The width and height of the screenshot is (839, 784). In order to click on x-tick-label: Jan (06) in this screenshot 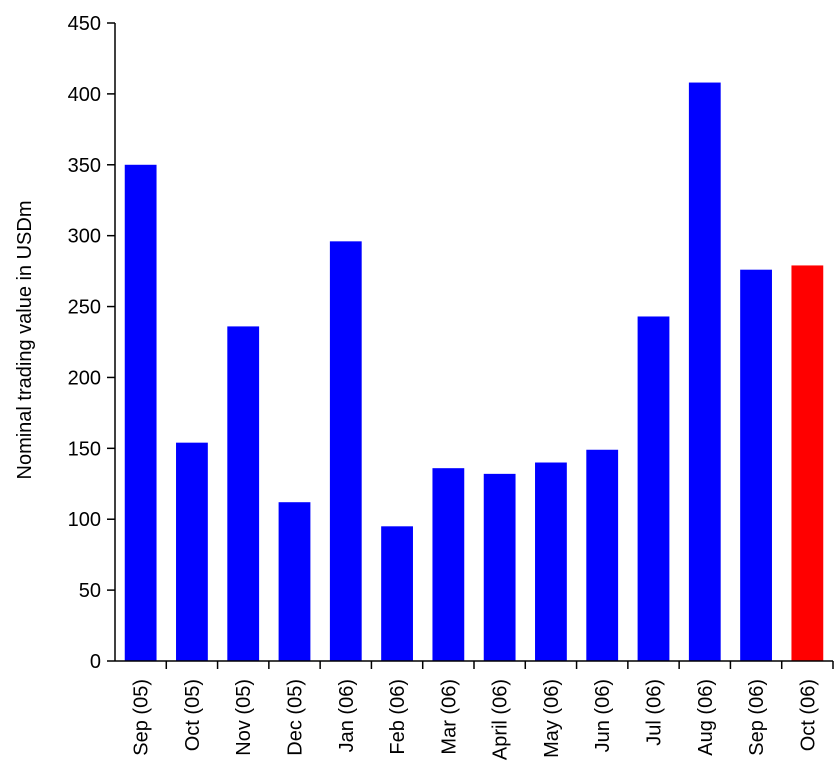, I will do `click(347, 715)`.